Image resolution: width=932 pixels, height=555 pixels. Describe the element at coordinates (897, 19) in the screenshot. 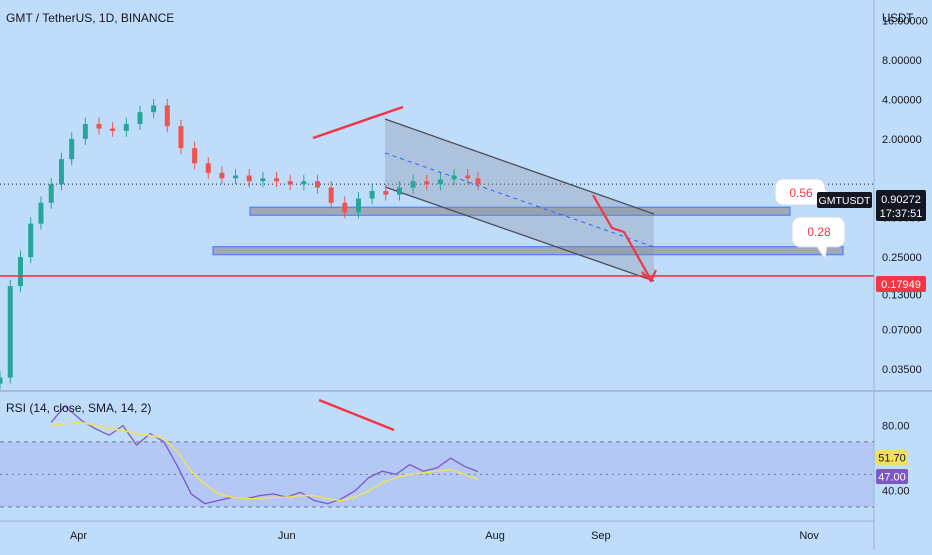

I see `price-axis-currency: USDT` at that location.